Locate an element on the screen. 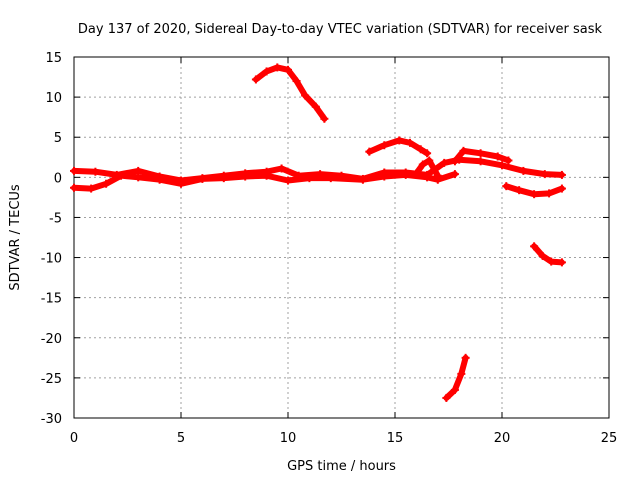 The image size is (640, 480). y-axis-label: SDTVAR / TECUs is located at coordinates (15, 237).